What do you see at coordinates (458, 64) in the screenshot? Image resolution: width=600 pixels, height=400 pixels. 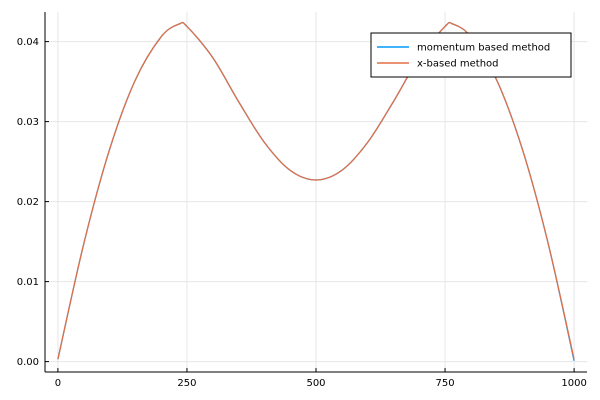 I see `legend-label: x-based method` at bounding box center [458, 64].